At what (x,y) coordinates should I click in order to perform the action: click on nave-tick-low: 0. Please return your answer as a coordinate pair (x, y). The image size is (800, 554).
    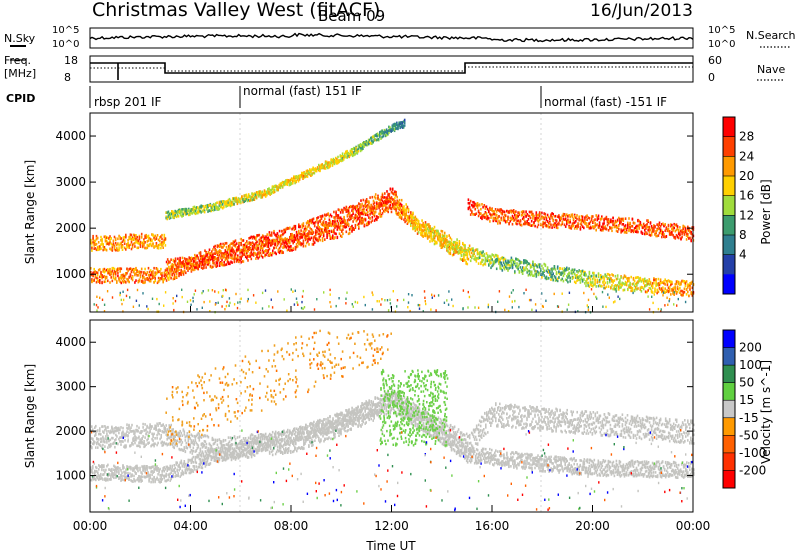
    Looking at the image, I should click on (711, 77).